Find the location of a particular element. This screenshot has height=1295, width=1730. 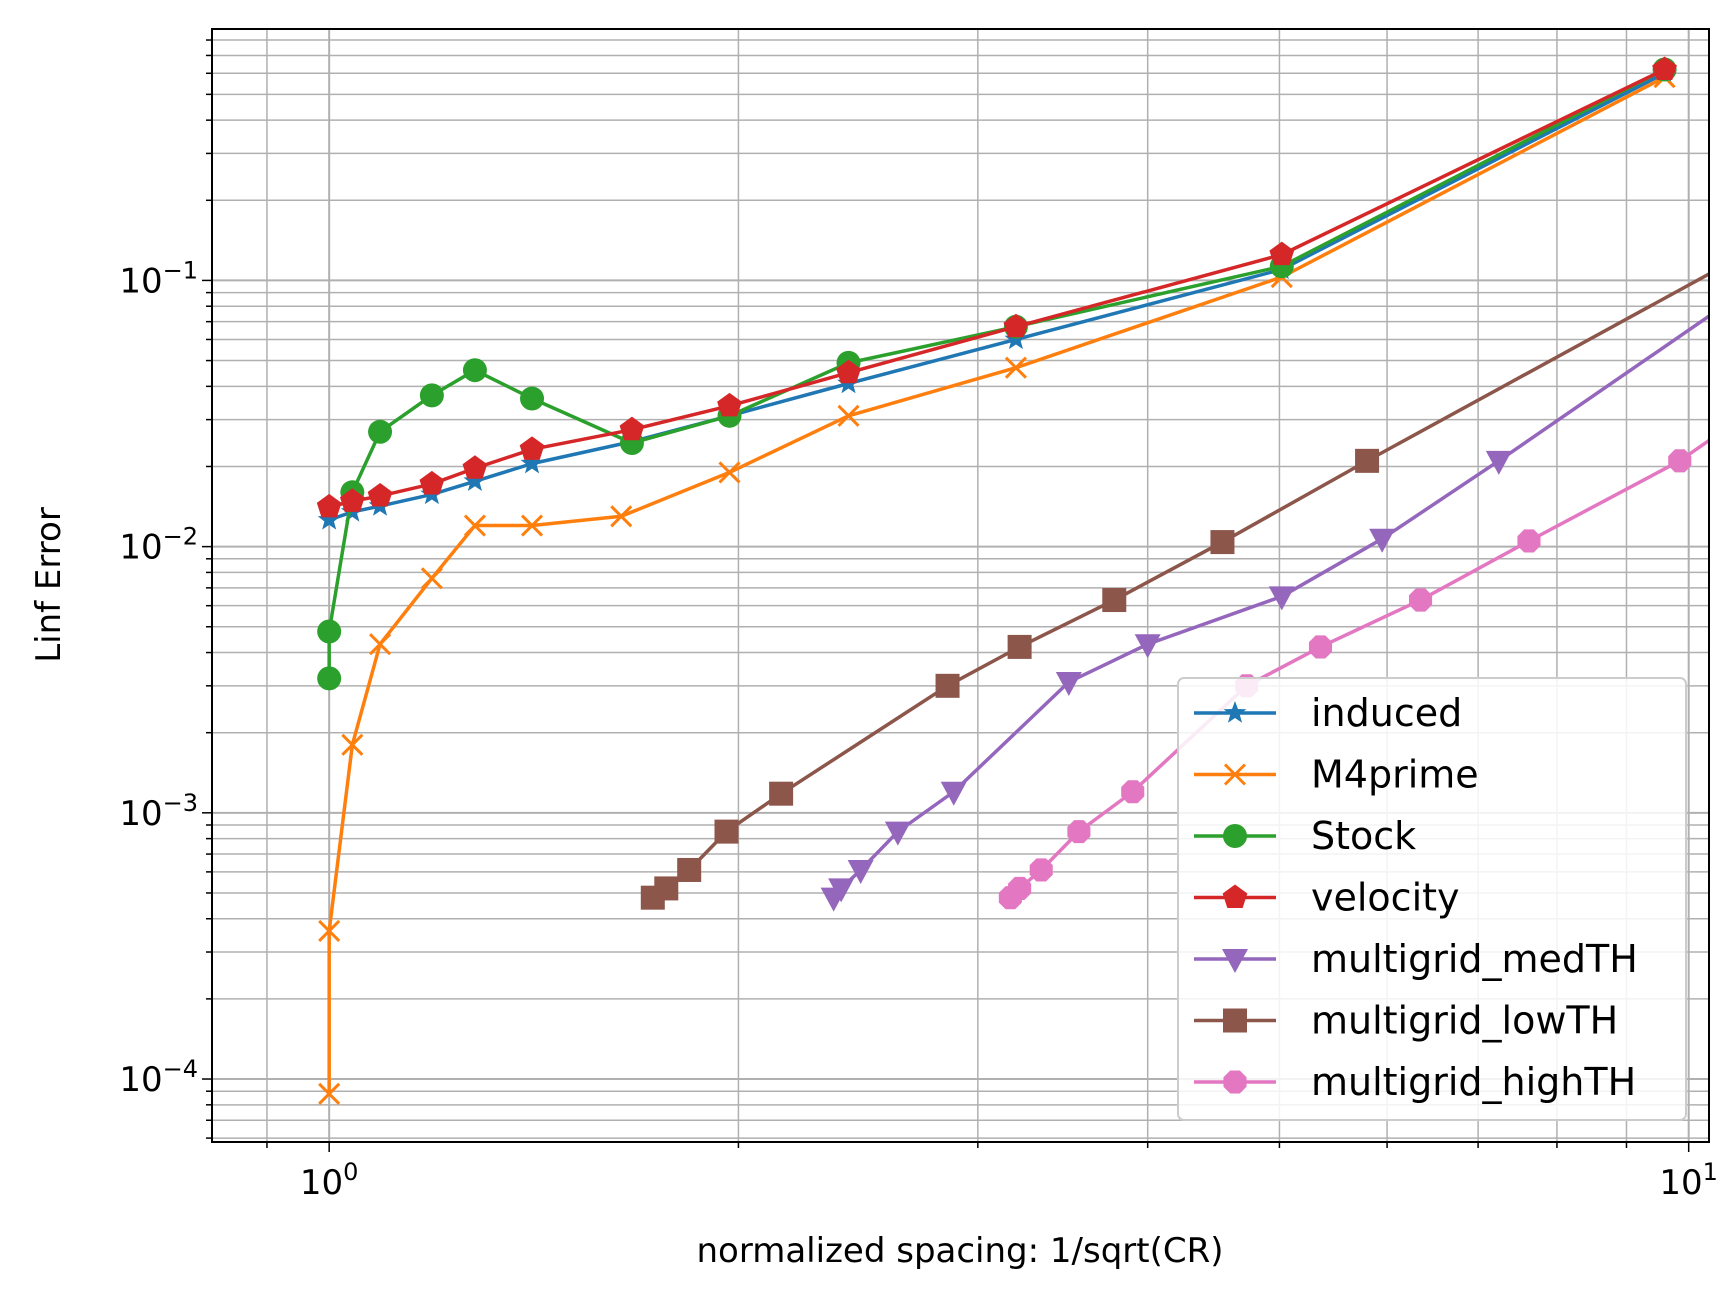

legend-item-velocity: velocity is located at coordinates (1327, 898).